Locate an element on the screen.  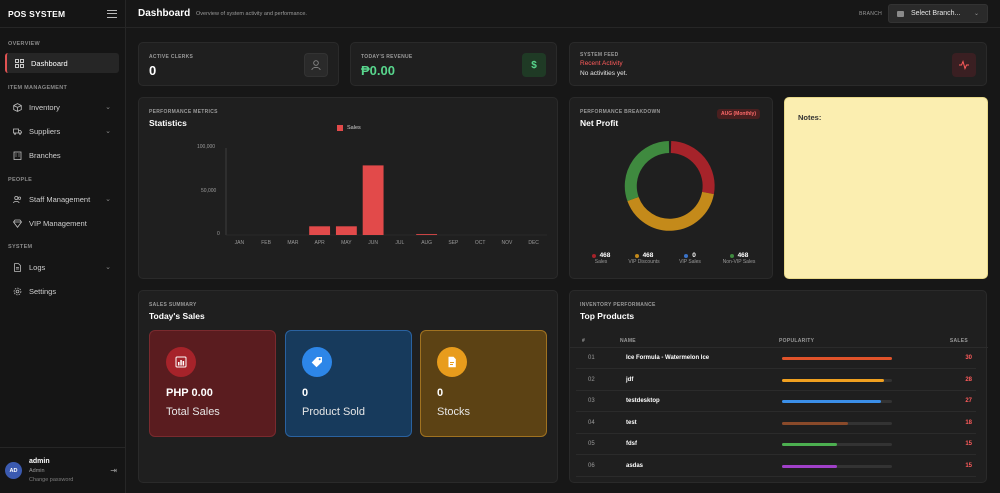
sidebar-item-label: Inventory is located at coordinates (44, 107).